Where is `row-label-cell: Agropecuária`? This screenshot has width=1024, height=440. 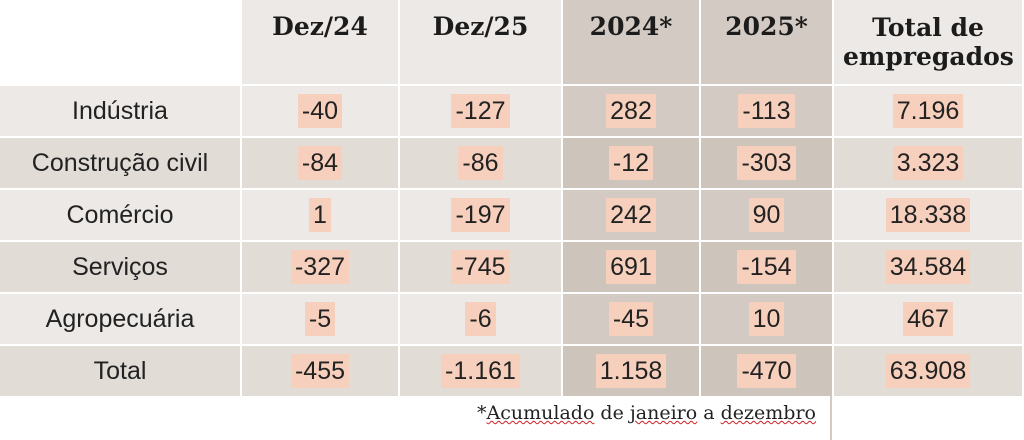 row-label-cell: Agropecuária is located at coordinates (121, 320).